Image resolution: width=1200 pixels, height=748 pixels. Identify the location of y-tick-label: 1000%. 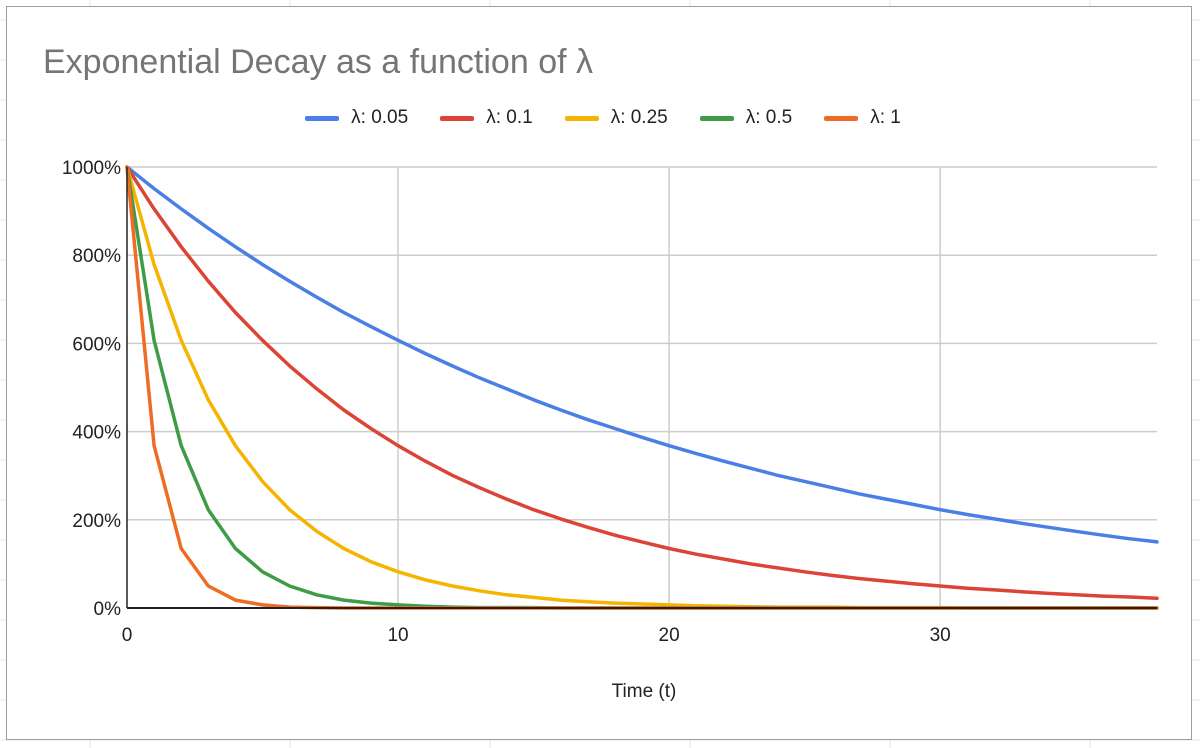
(91, 168).